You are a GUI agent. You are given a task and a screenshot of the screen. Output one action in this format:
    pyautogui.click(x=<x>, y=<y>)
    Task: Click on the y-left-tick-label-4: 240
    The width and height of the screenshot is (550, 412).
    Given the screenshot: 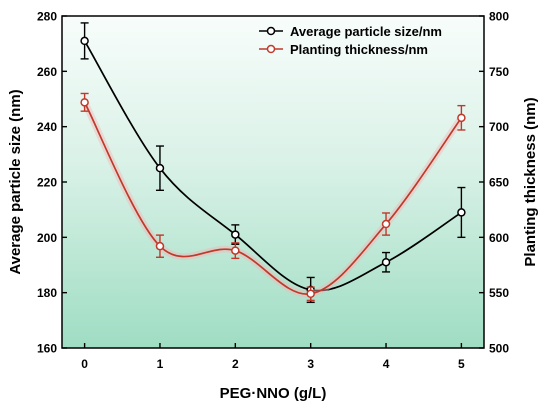 What is the action you would take?
    pyautogui.click(x=47, y=127)
    